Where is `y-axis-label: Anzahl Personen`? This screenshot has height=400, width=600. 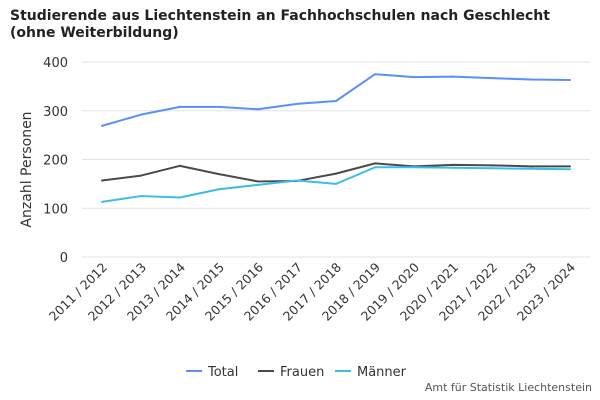 y-axis-label: Anzahl Personen is located at coordinates (27, 169).